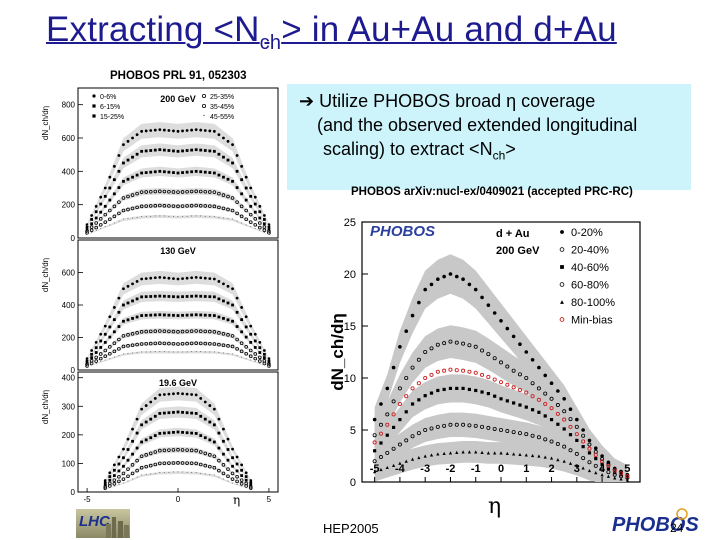 This screenshot has height=540, width=720. What do you see at coordinates (350, 223) in the screenshot?
I see `y-tick-label: 25` at bounding box center [350, 223].